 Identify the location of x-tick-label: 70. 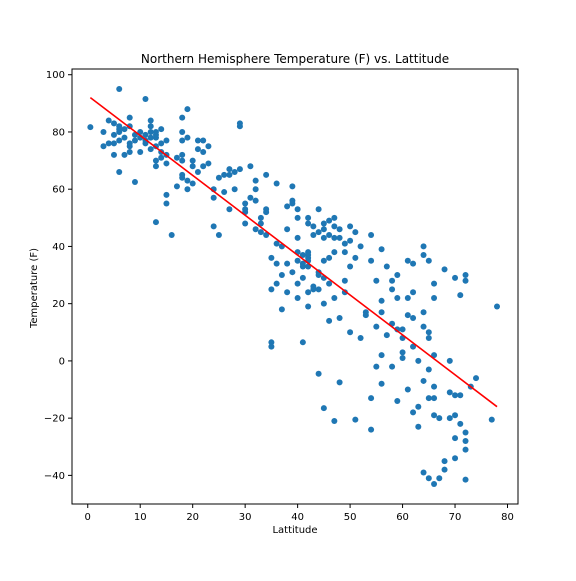
(455, 517).